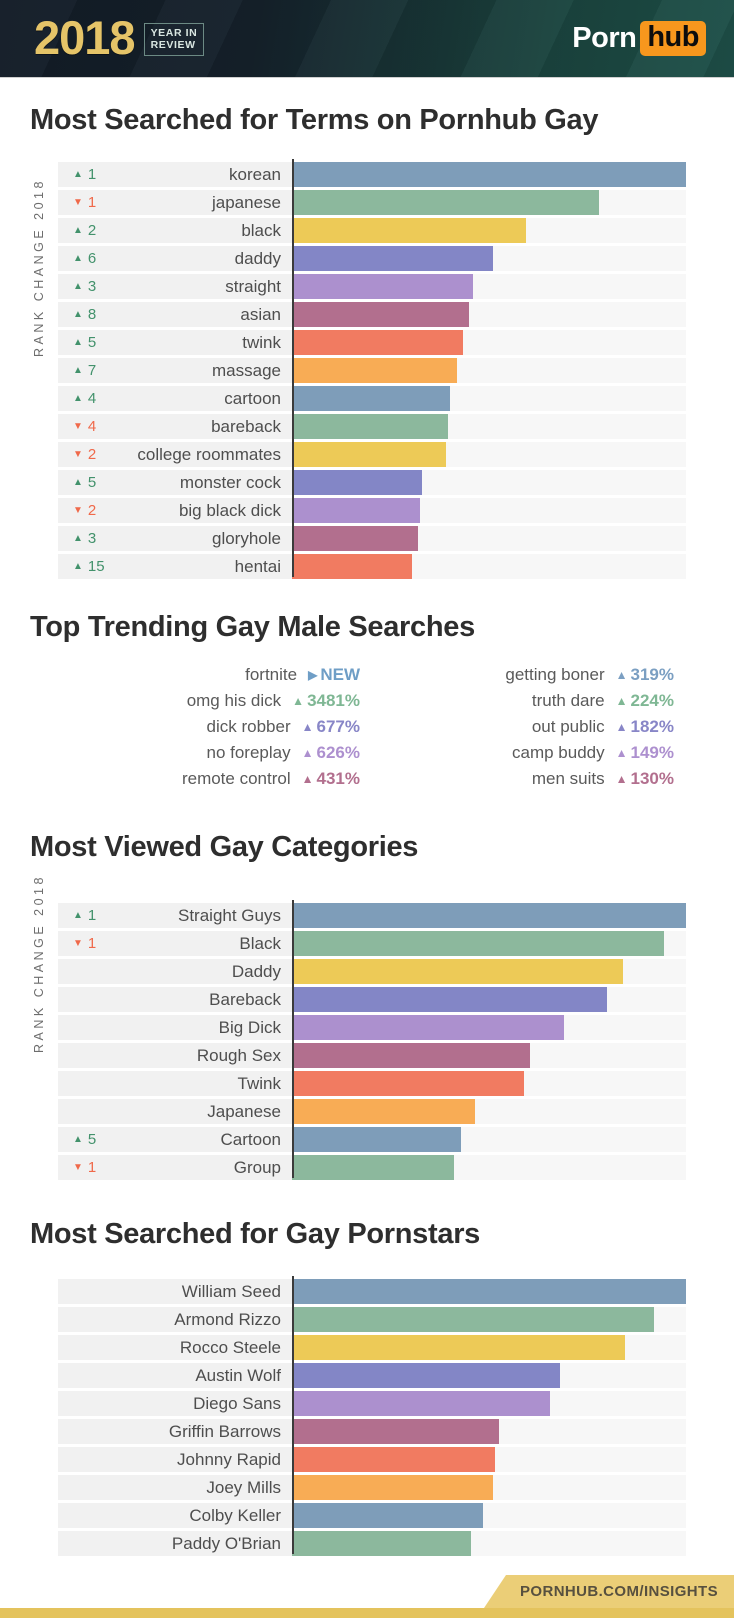  I want to click on trending-item: no foreplay ▲ 626%, so click(210, 753).